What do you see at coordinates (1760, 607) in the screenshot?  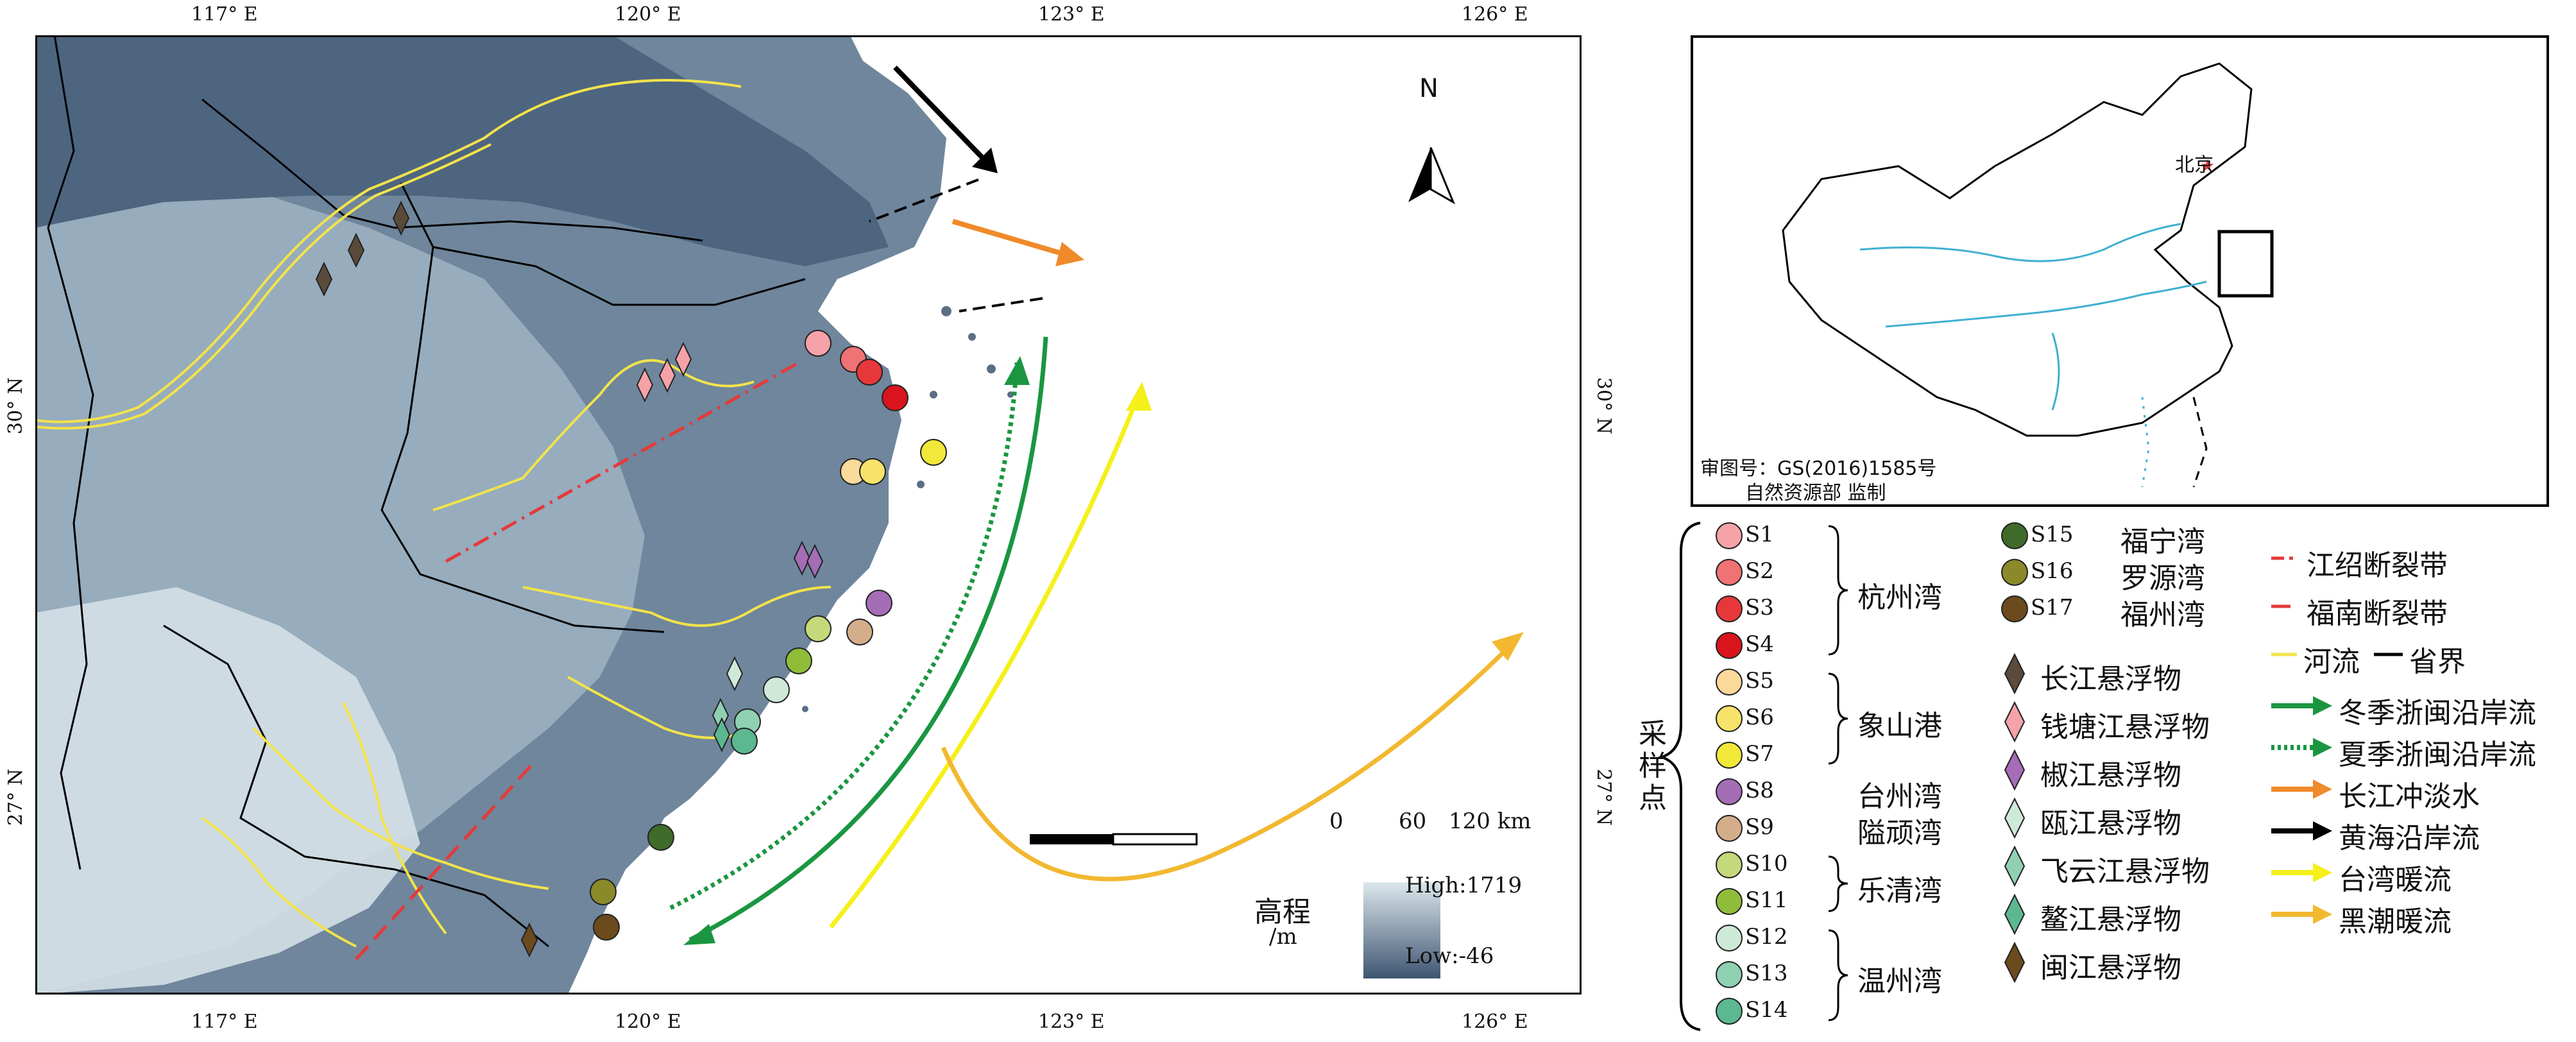 I see `legend-s3: S3` at bounding box center [1760, 607].